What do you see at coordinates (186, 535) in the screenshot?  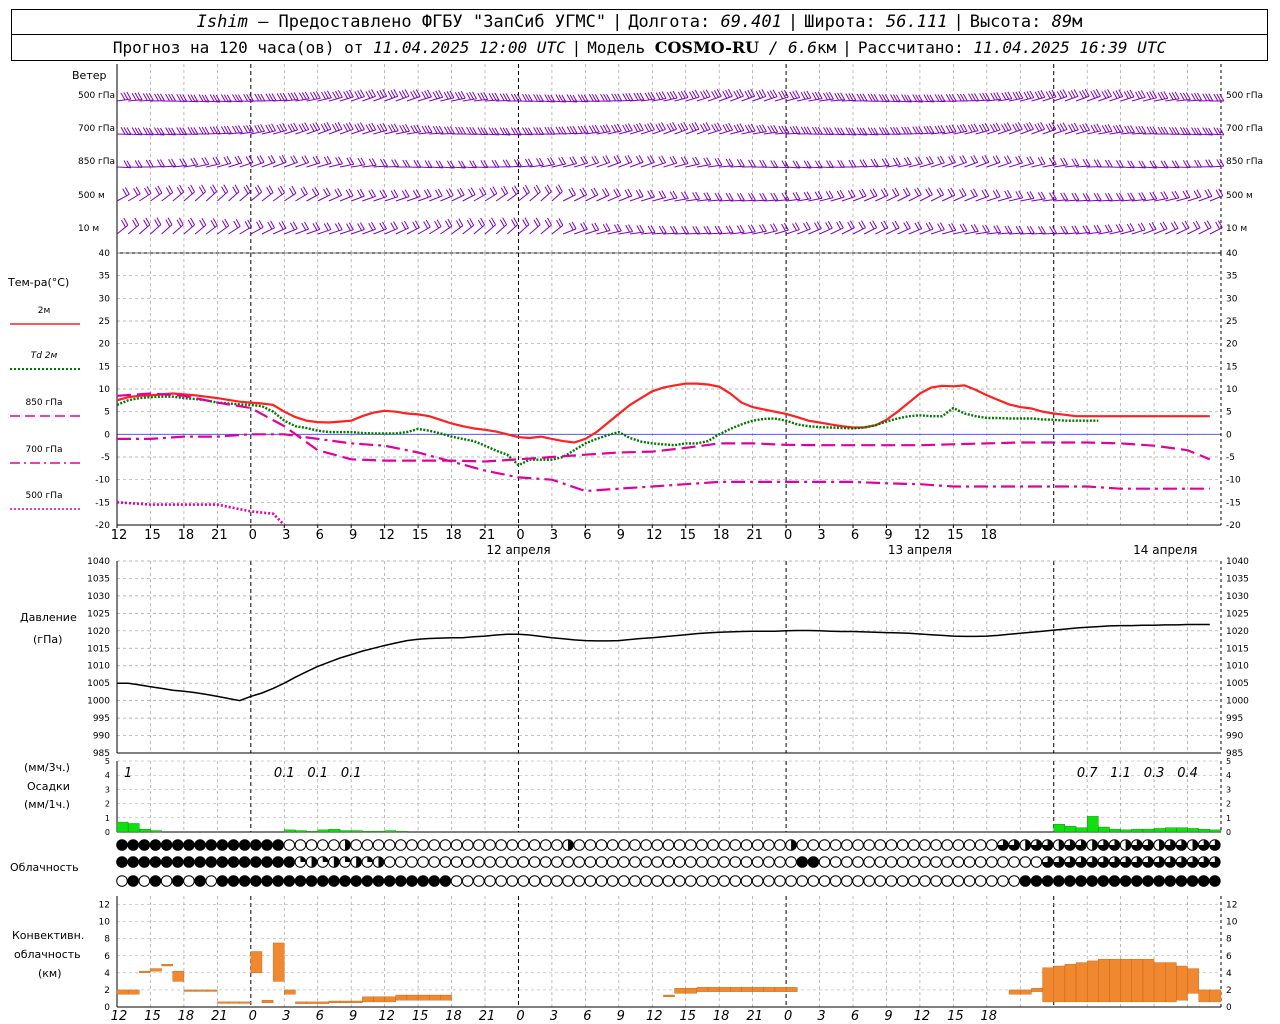 I see `time-tick-label: 18` at bounding box center [186, 535].